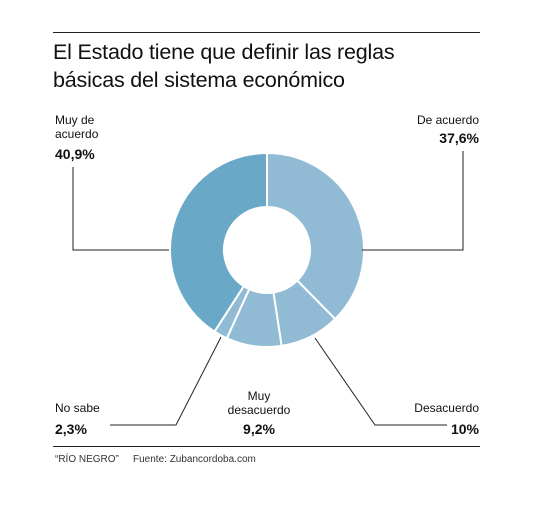  I want to click on donut-slices, so click(267, 249).